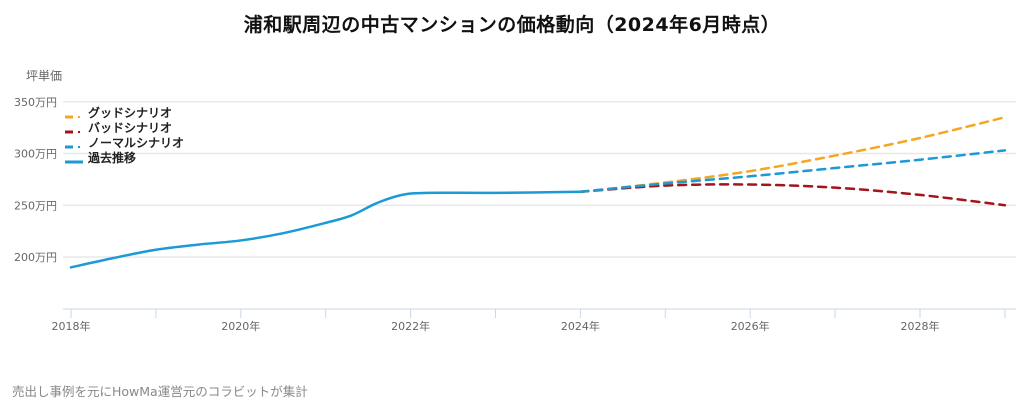  I want to click on legend-swatch-normal-icon, so click(75, 144).